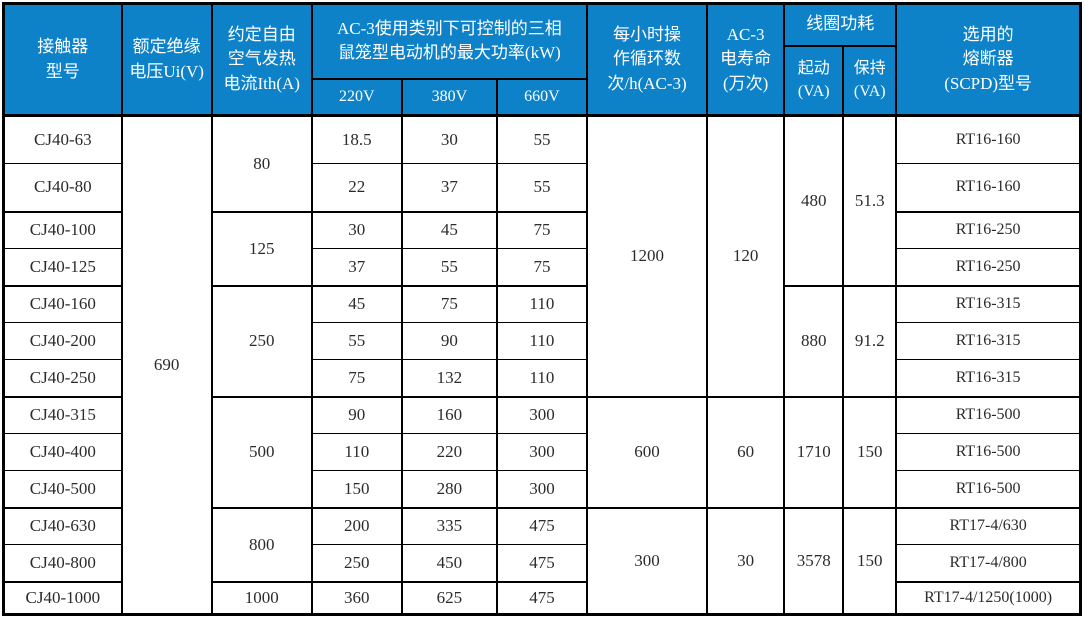 The image size is (1085, 627). What do you see at coordinates (647, 560) in the screenshot?
I see `cell-cycles: 300` at bounding box center [647, 560].